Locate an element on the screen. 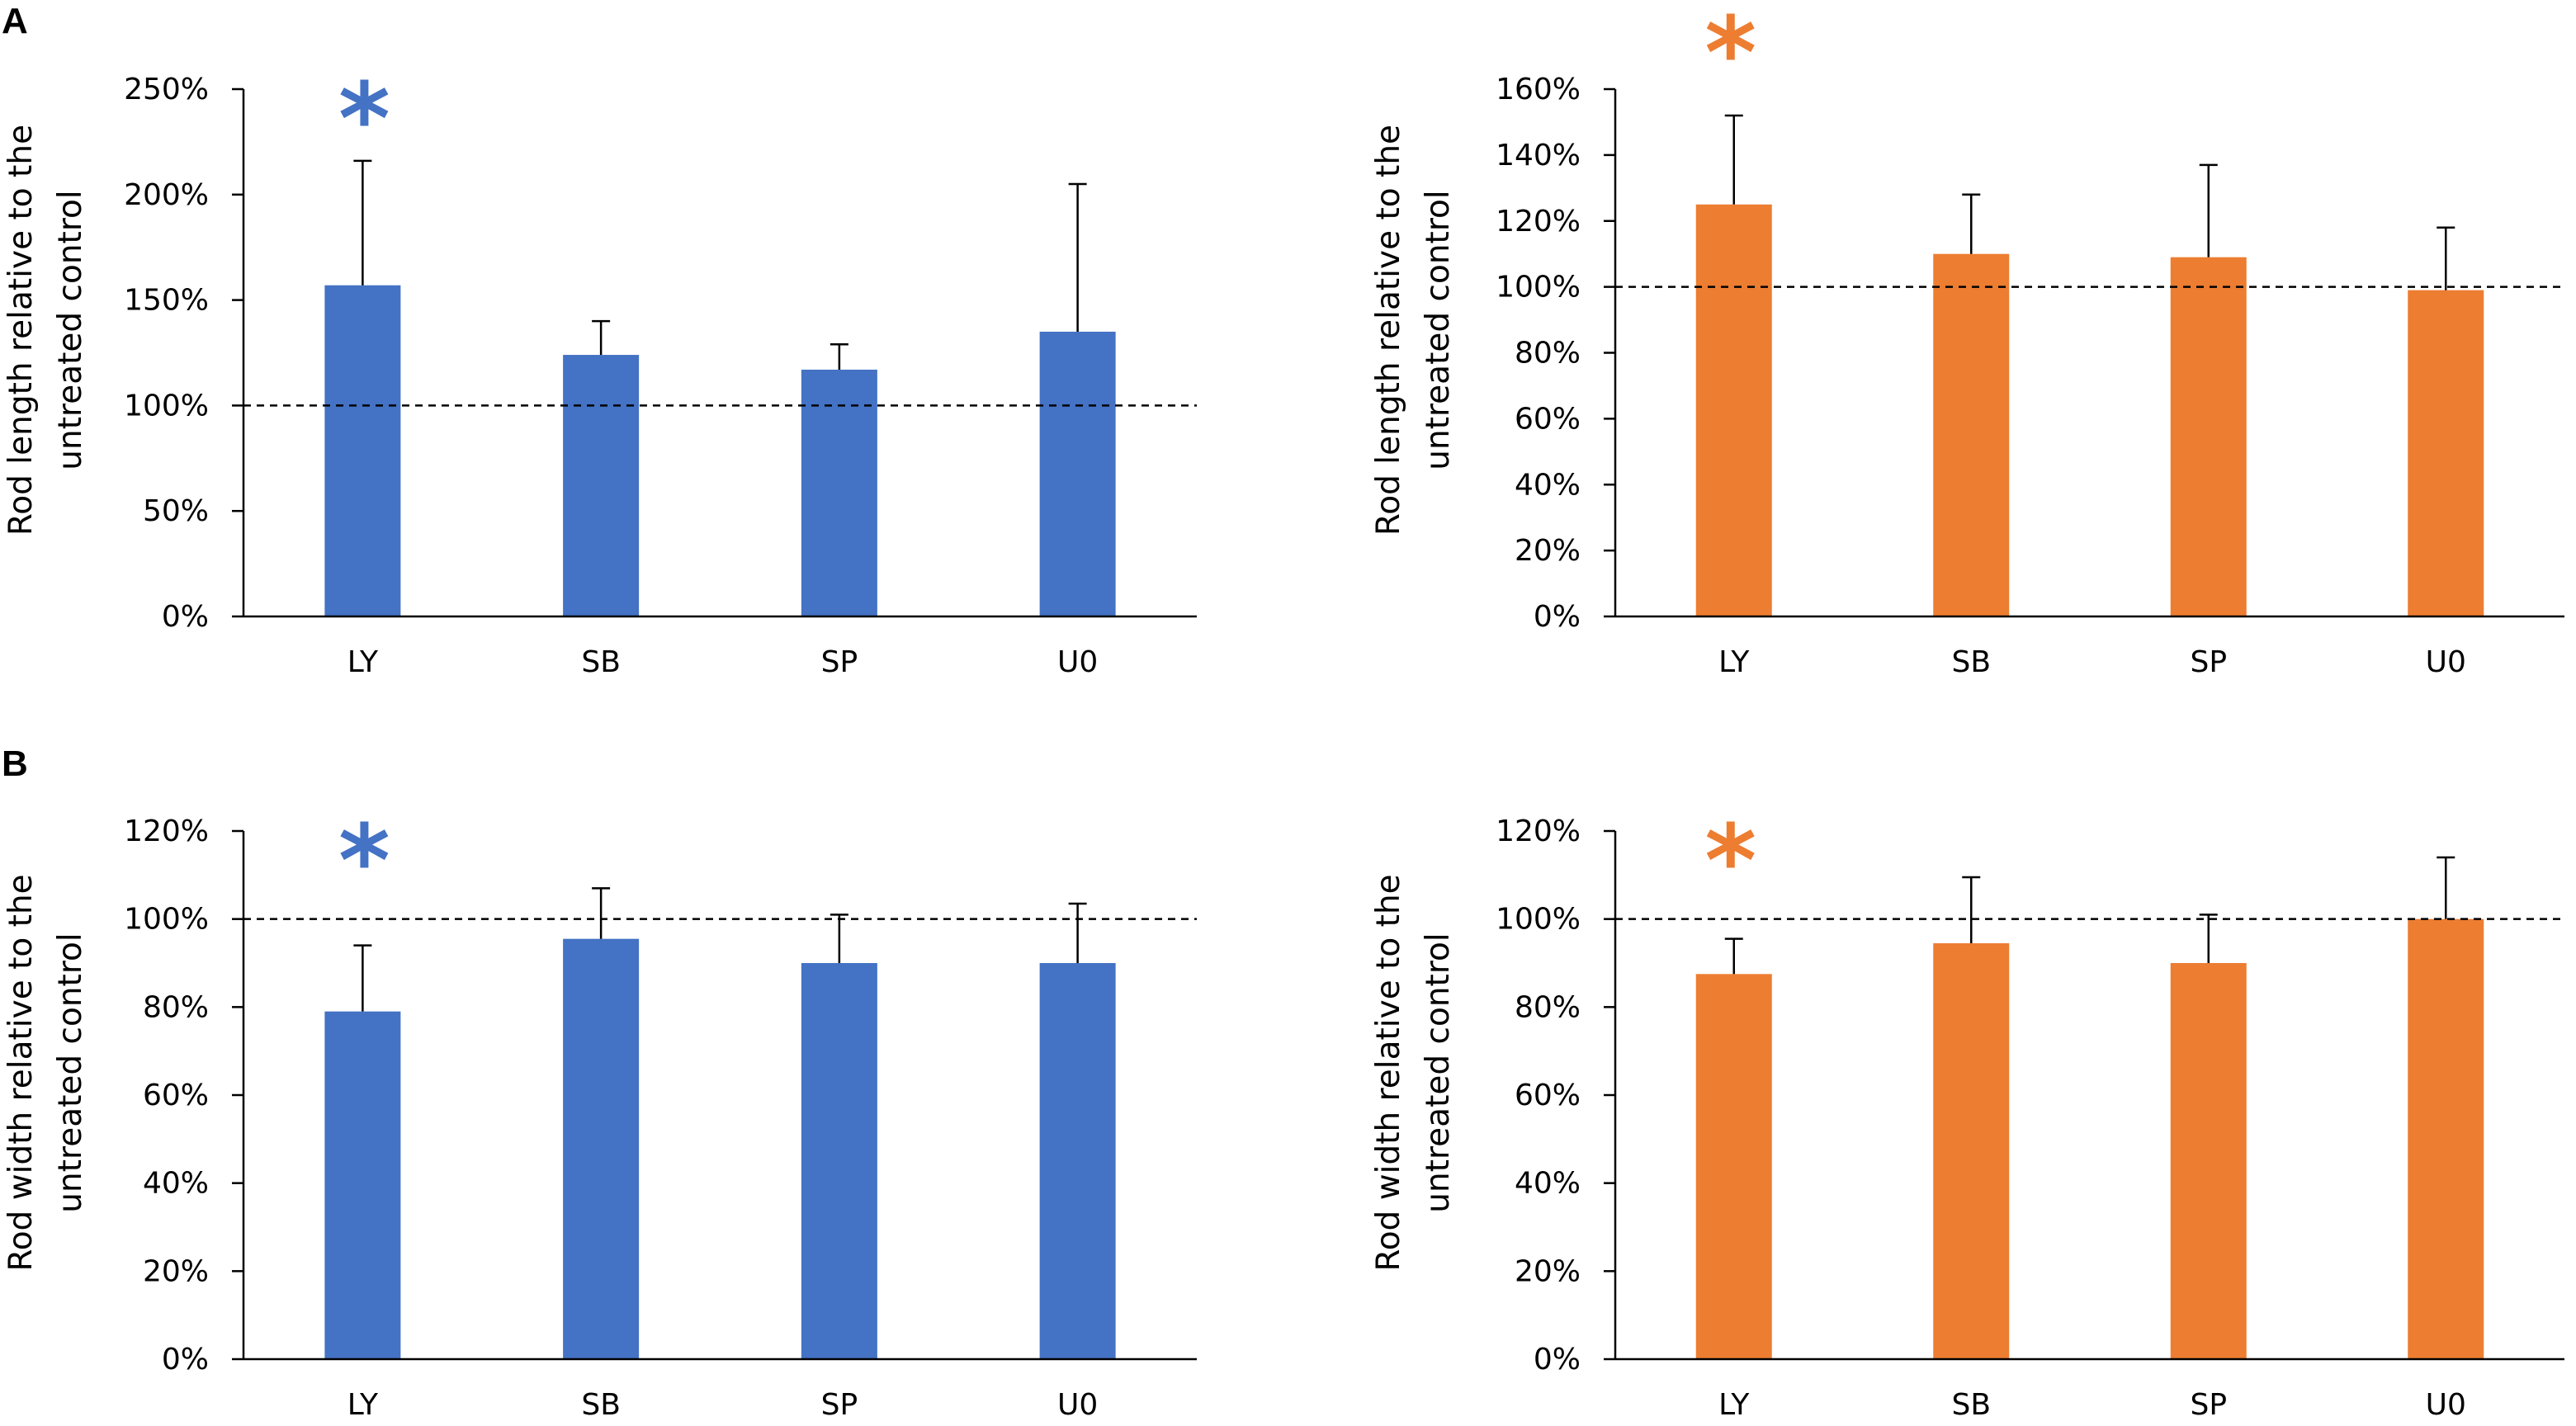  panel-letter-a: A is located at coordinates (15, 21).